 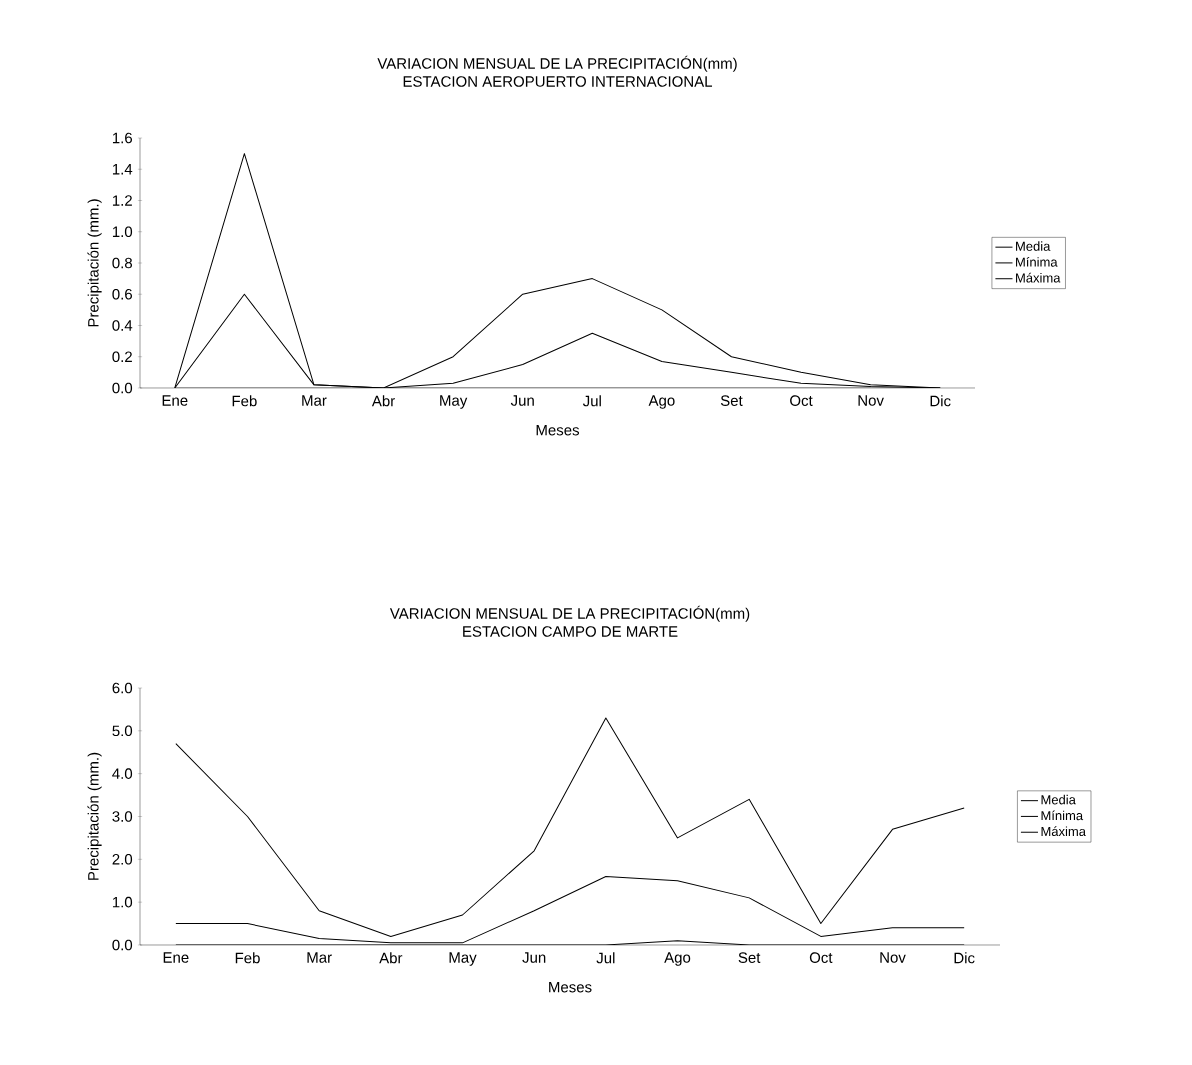 What do you see at coordinates (122, 688) in the screenshot?
I see `y-tick-label: 6.0` at bounding box center [122, 688].